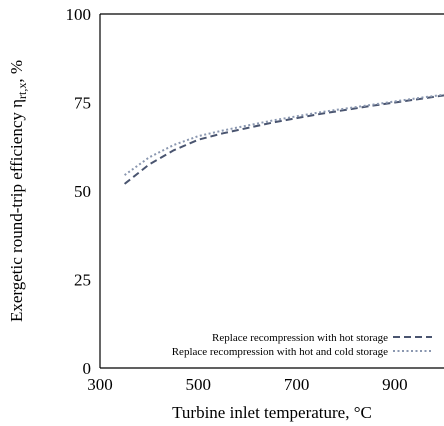 This screenshot has height=426, width=444. What do you see at coordinates (82, 103) in the screenshot?
I see `y-tick-label: 75` at bounding box center [82, 103].